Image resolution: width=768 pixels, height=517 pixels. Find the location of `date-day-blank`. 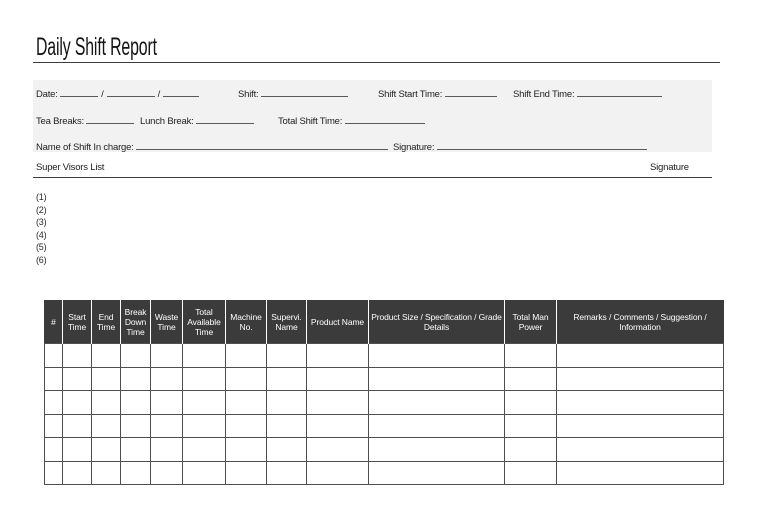

date-day-blank is located at coordinates (79, 92).